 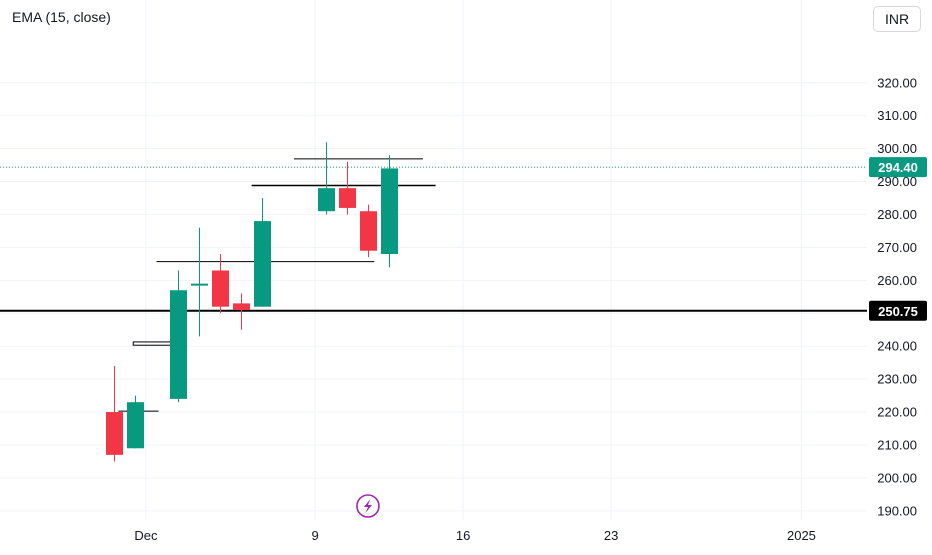 What do you see at coordinates (898, 239) in the screenshot?
I see `price-tags: 294.40 250.75` at bounding box center [898, 239].